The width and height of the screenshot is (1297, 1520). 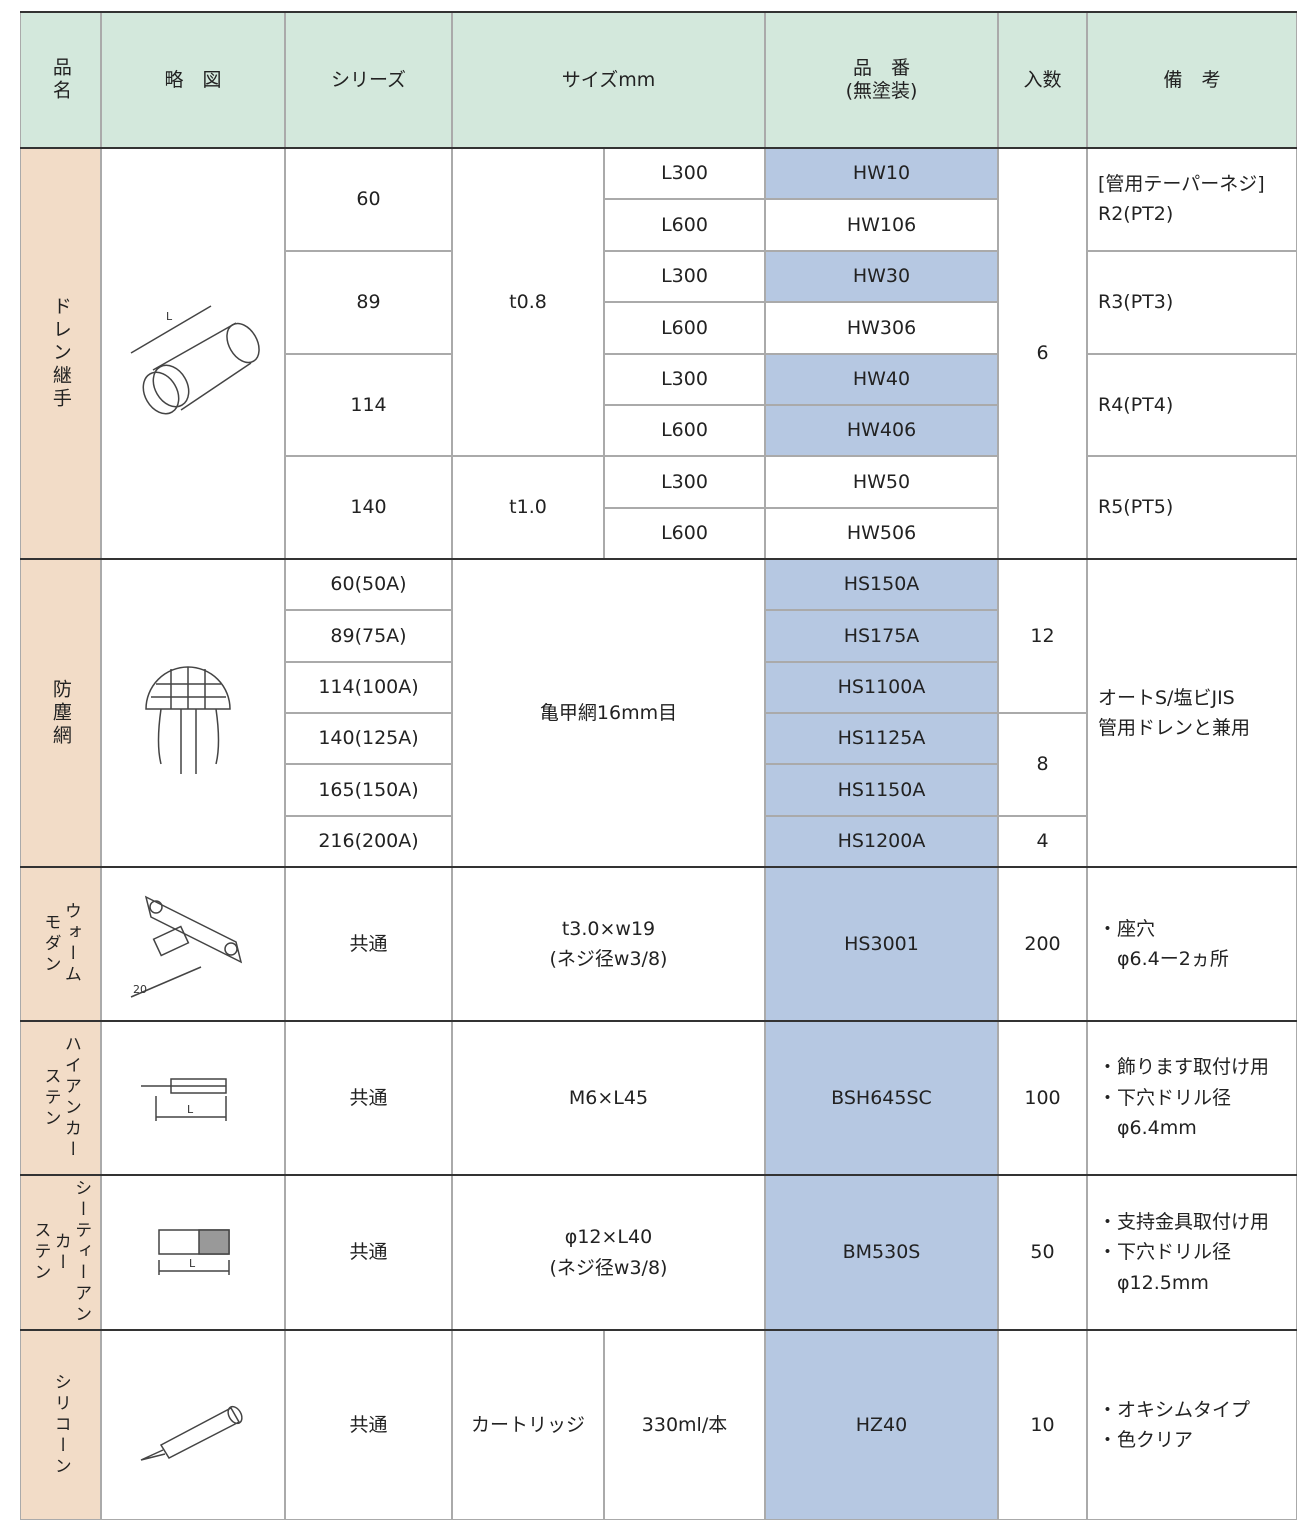 I want to click on remarks: R3(PT3), so click(x=1192, y=302).